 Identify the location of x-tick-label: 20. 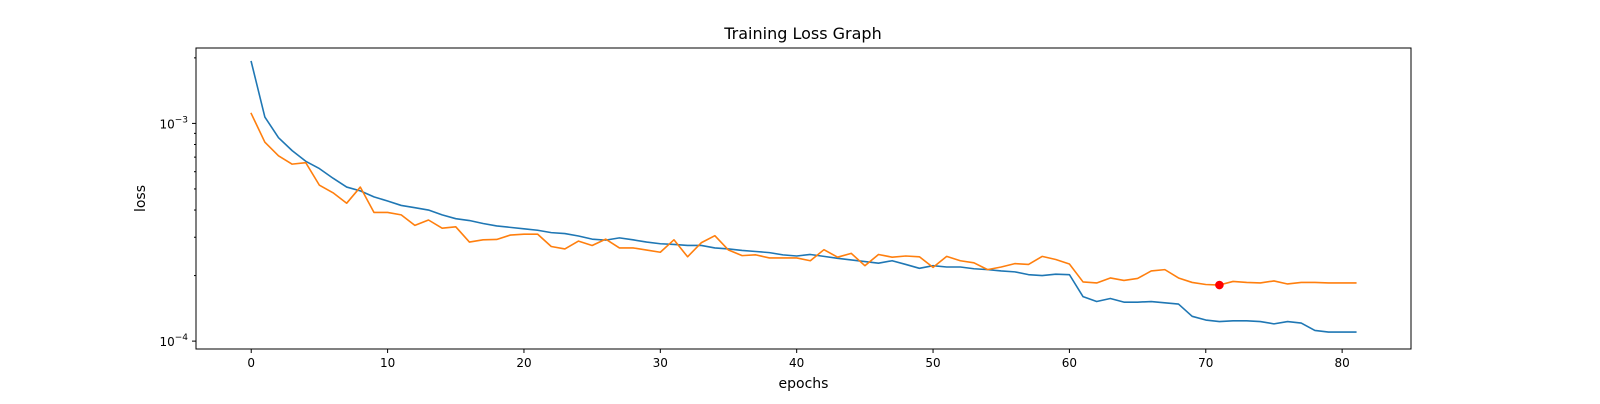
(523, 363).